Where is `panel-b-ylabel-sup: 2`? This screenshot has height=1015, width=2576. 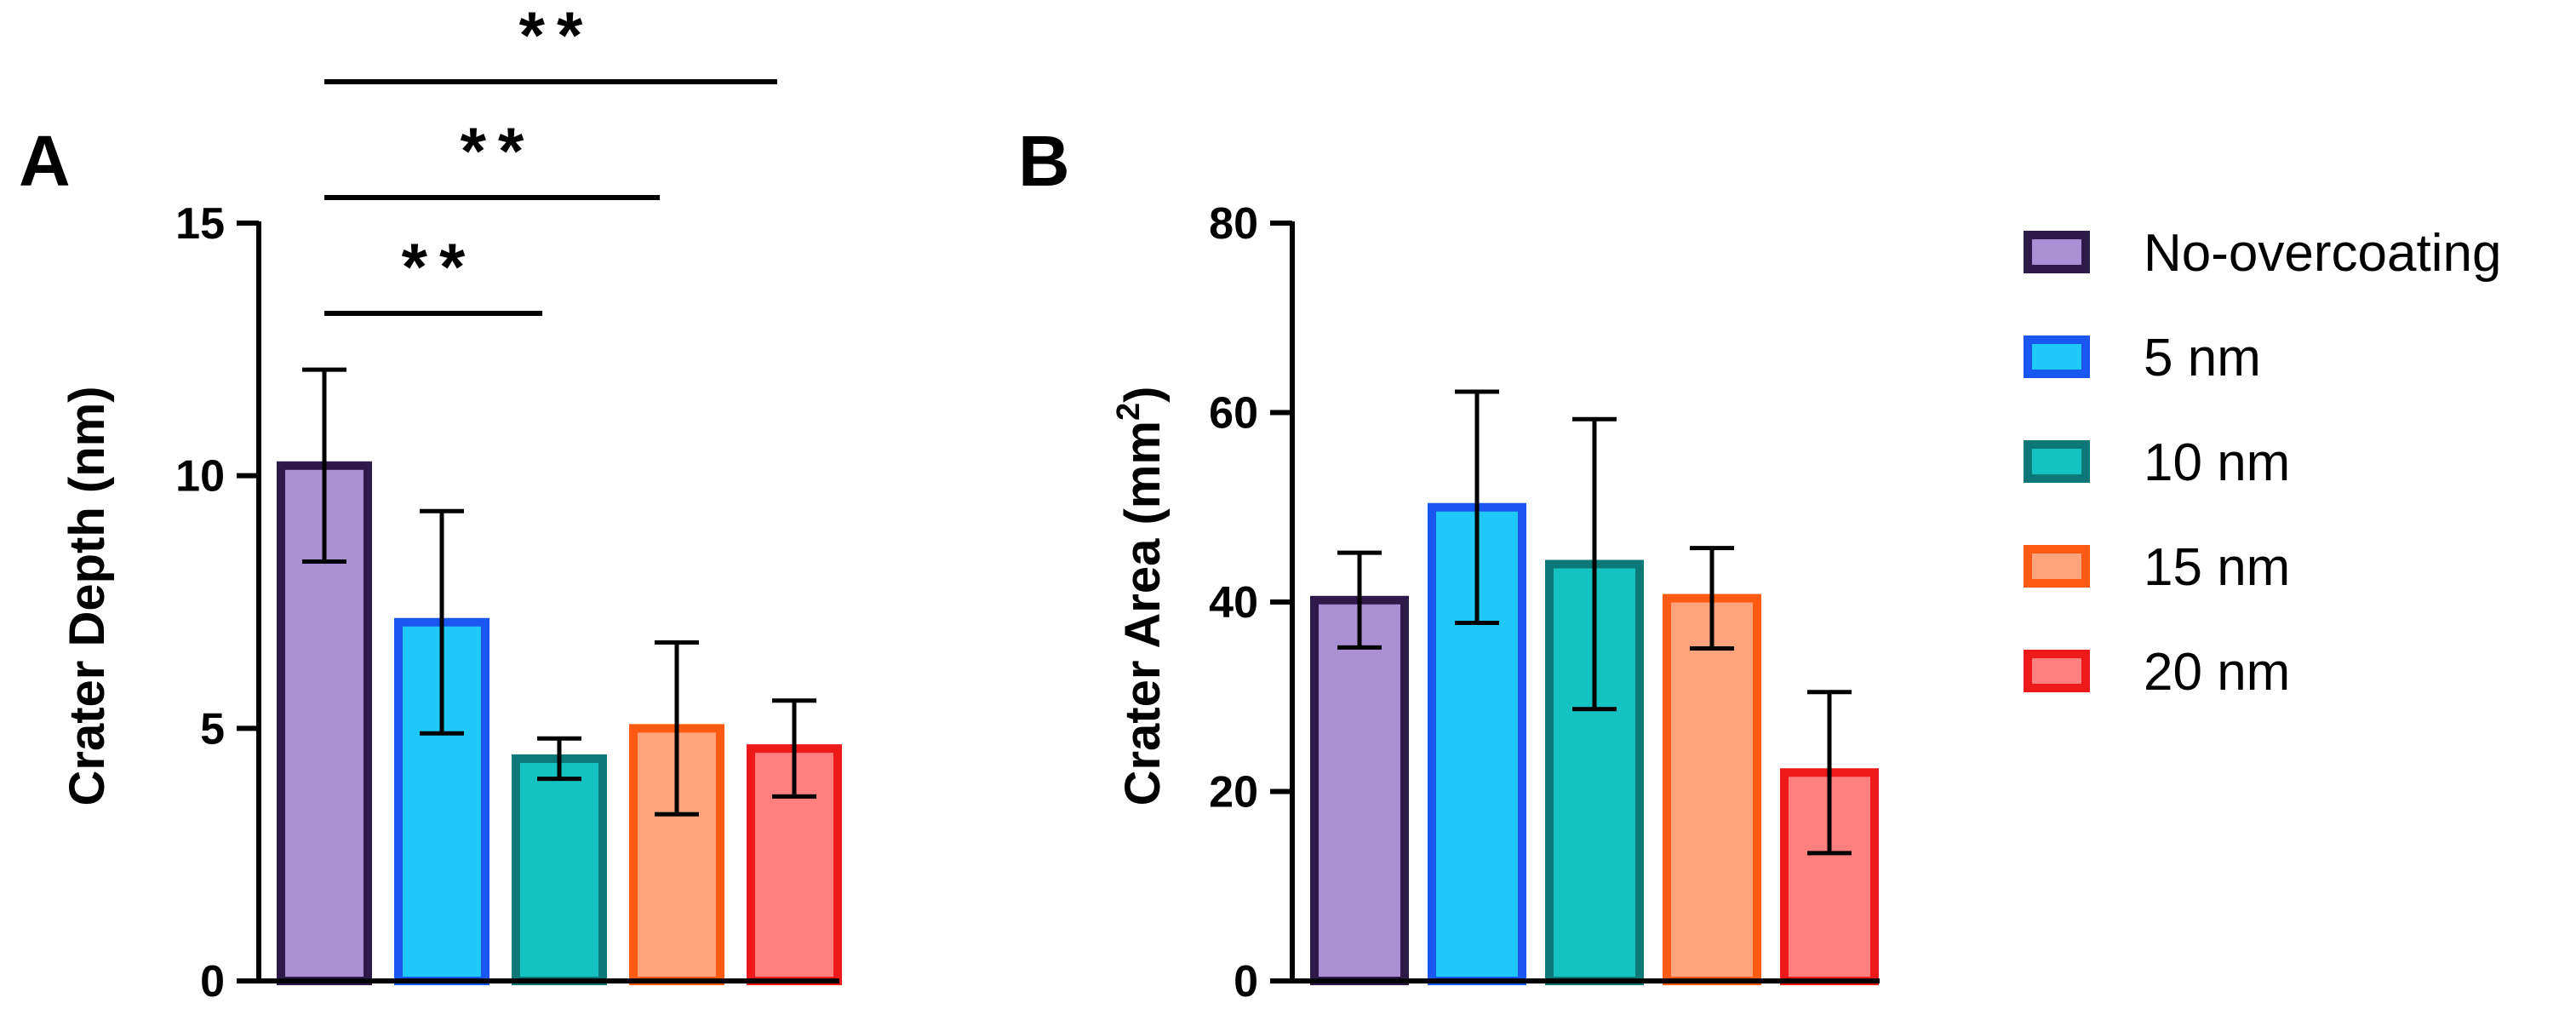 panel-b-ylabel-sup: 2 is located at coordinates (1129, 412).